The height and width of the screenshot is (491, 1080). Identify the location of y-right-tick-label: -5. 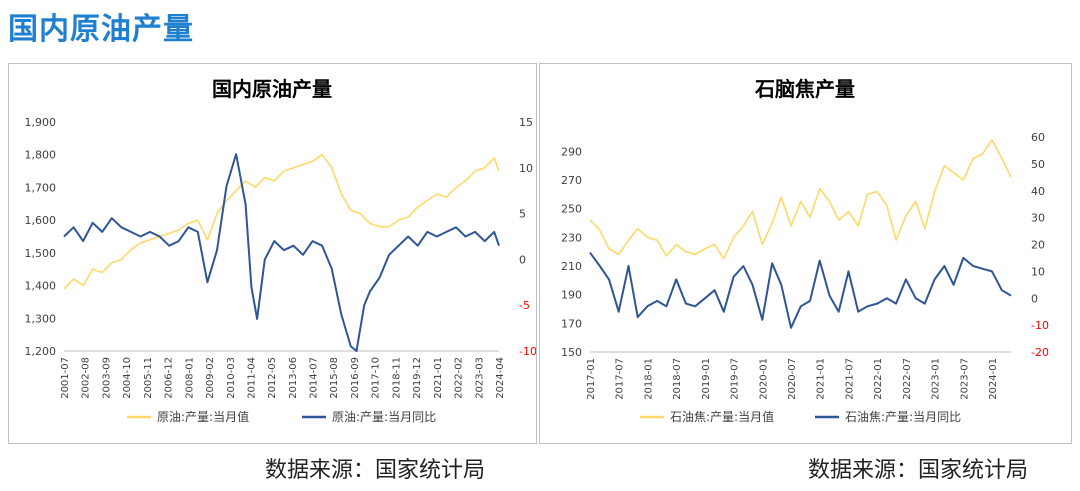
(524, 305).